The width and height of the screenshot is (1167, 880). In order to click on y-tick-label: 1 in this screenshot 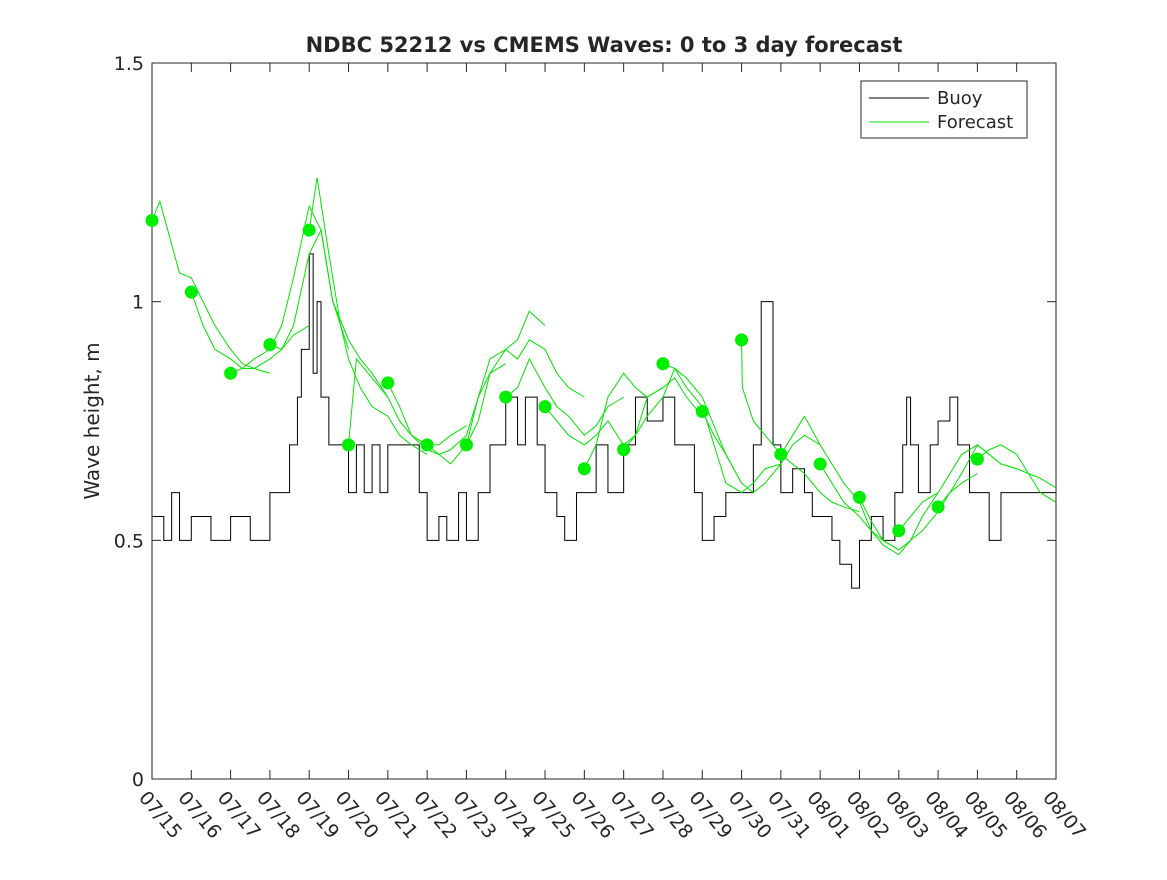, I will do `click(138, 303)`.